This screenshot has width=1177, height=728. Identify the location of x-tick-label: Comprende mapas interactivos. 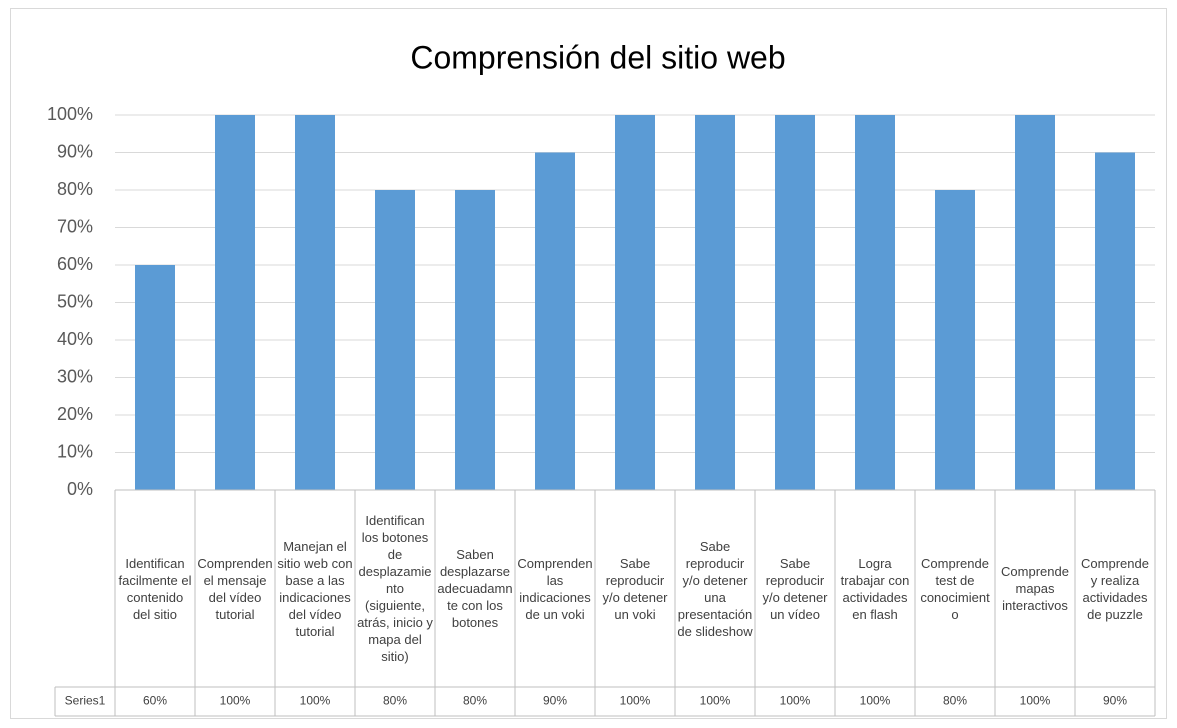
(1035, 588).